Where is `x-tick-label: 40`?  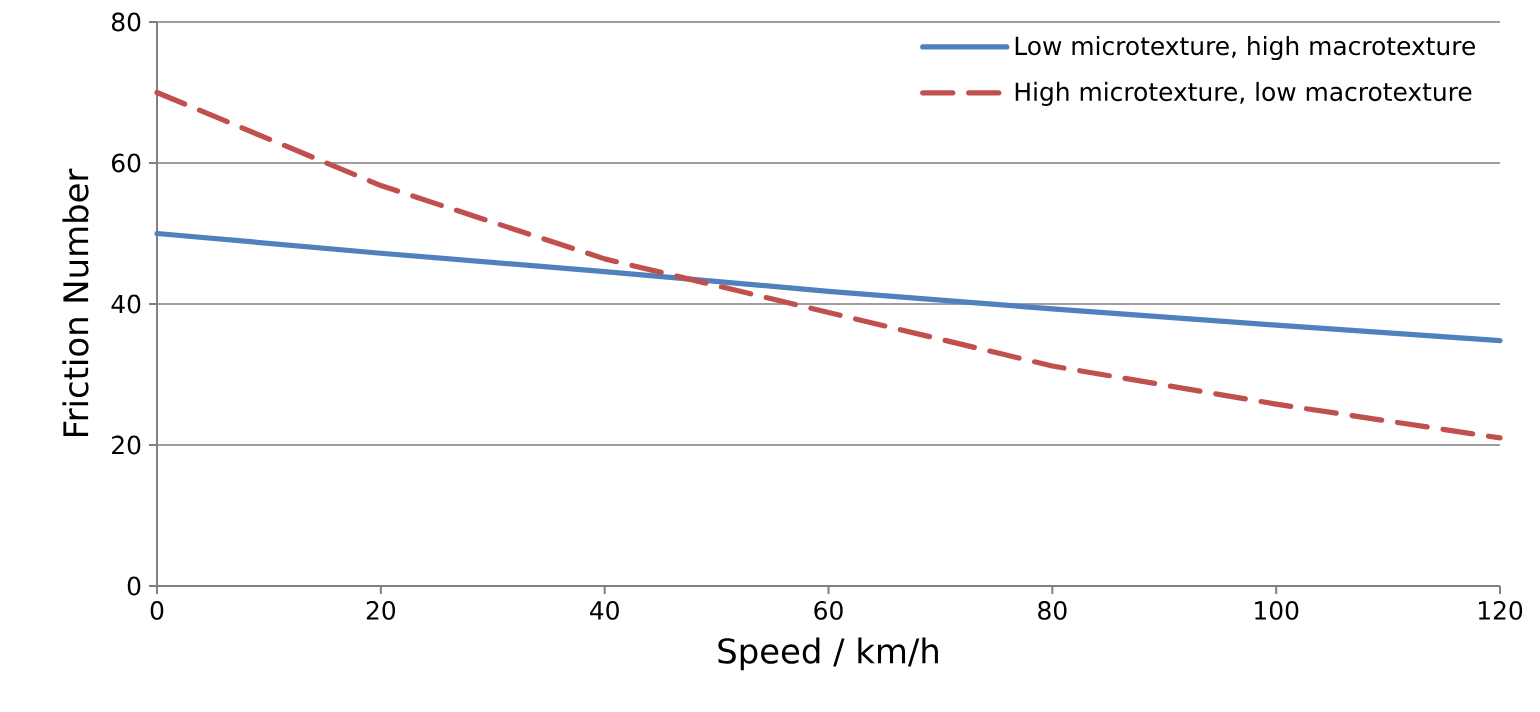 x-tick-label: 40 is located at coordinates (604, 610).